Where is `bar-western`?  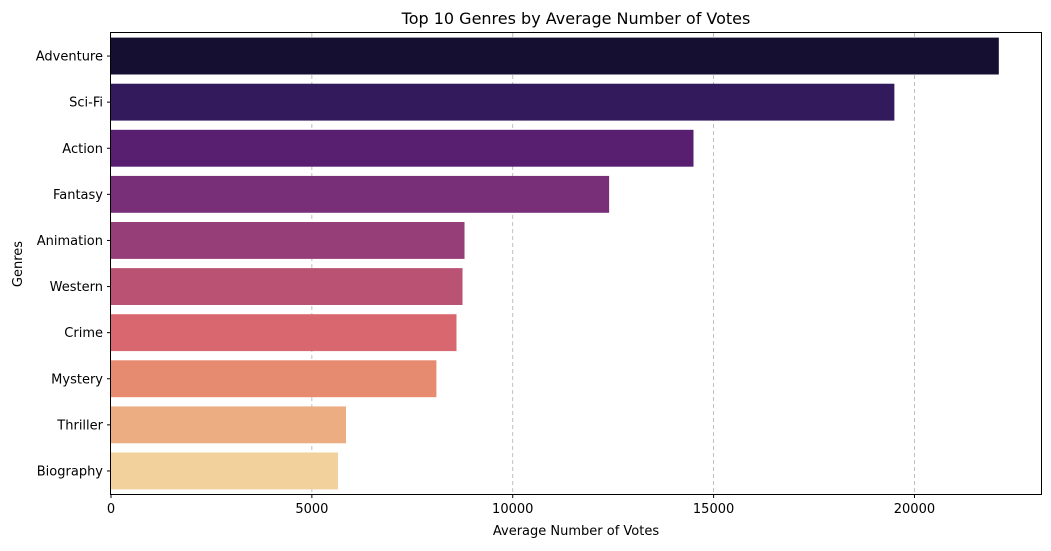
bar-western is located at coordinates (287, 286).